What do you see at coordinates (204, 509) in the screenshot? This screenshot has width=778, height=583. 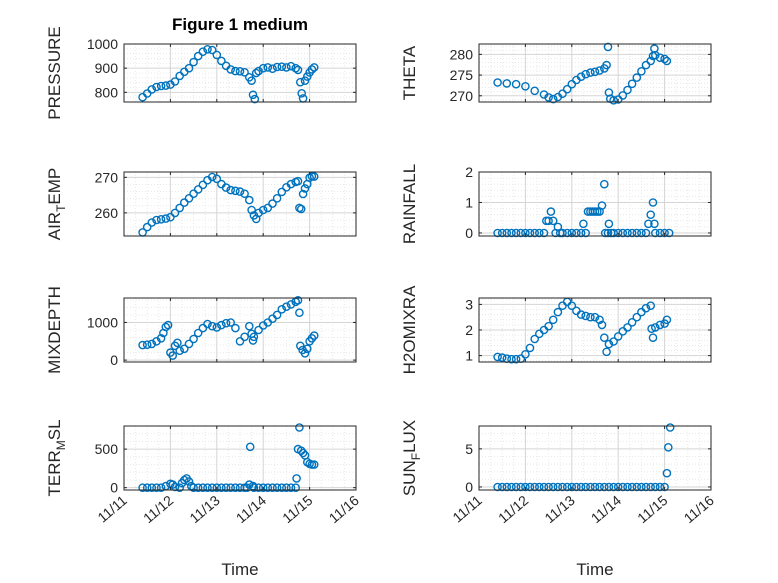 I see `x-tick-label: 11/13` at bounding box center [204, 509].